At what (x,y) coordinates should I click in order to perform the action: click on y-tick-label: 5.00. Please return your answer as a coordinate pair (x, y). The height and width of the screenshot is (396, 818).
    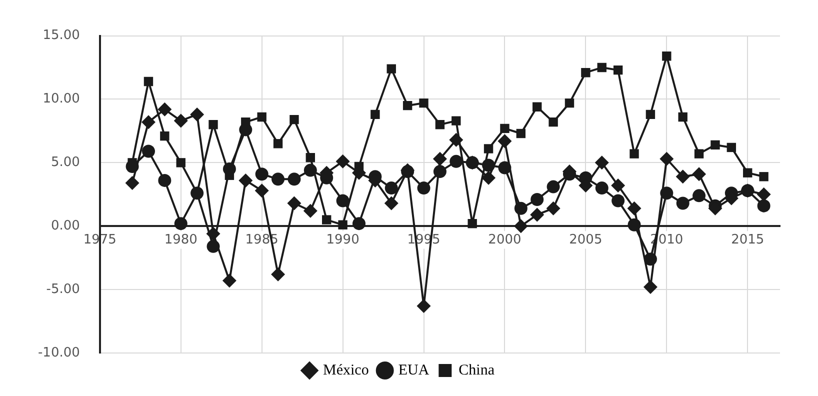
    Looking at the image, I should click on (65, 162).